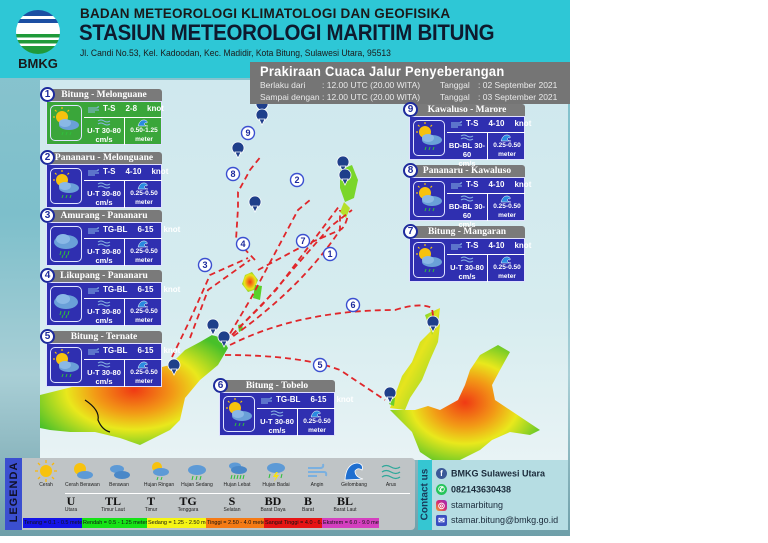 The image size is (768, 543). What do you see at coordinates (38, 63) in the screenshot?
I see `logo-text: BMKG` at bounding box center [38, 63].